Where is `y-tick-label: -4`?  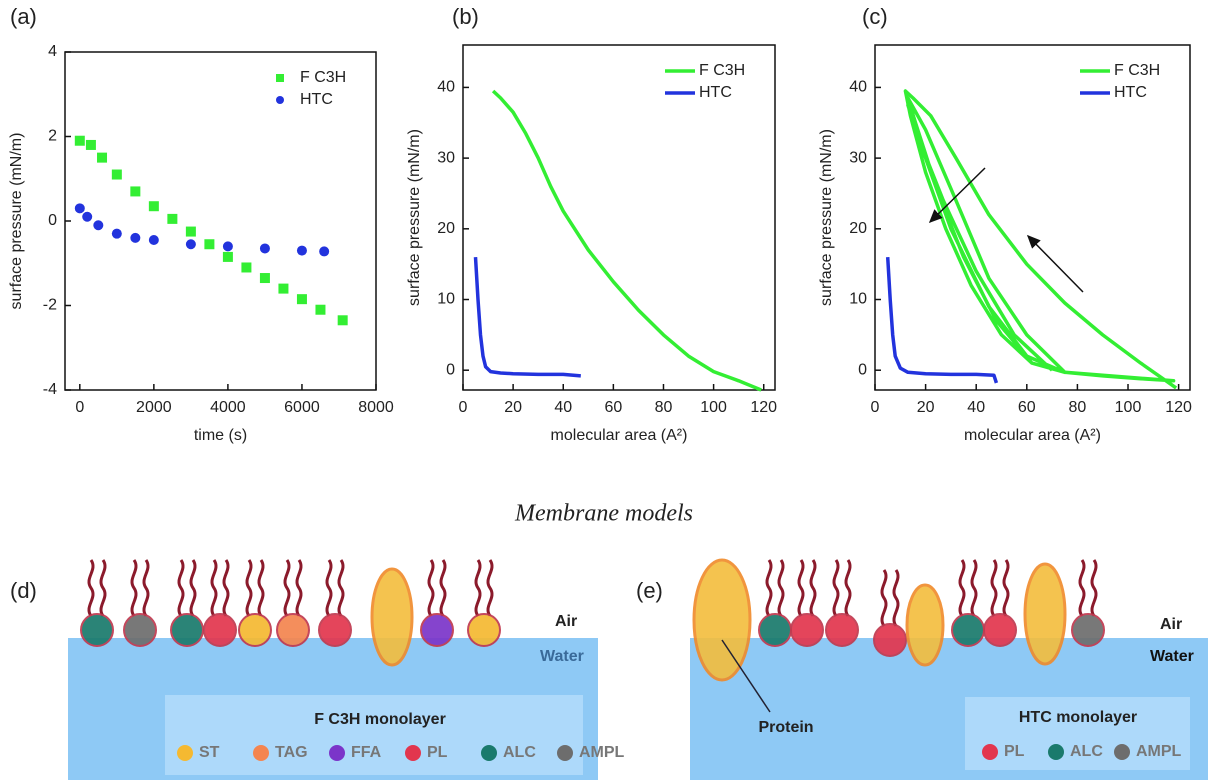
y-tick-label: -4 is located at coordinates (50, 389).